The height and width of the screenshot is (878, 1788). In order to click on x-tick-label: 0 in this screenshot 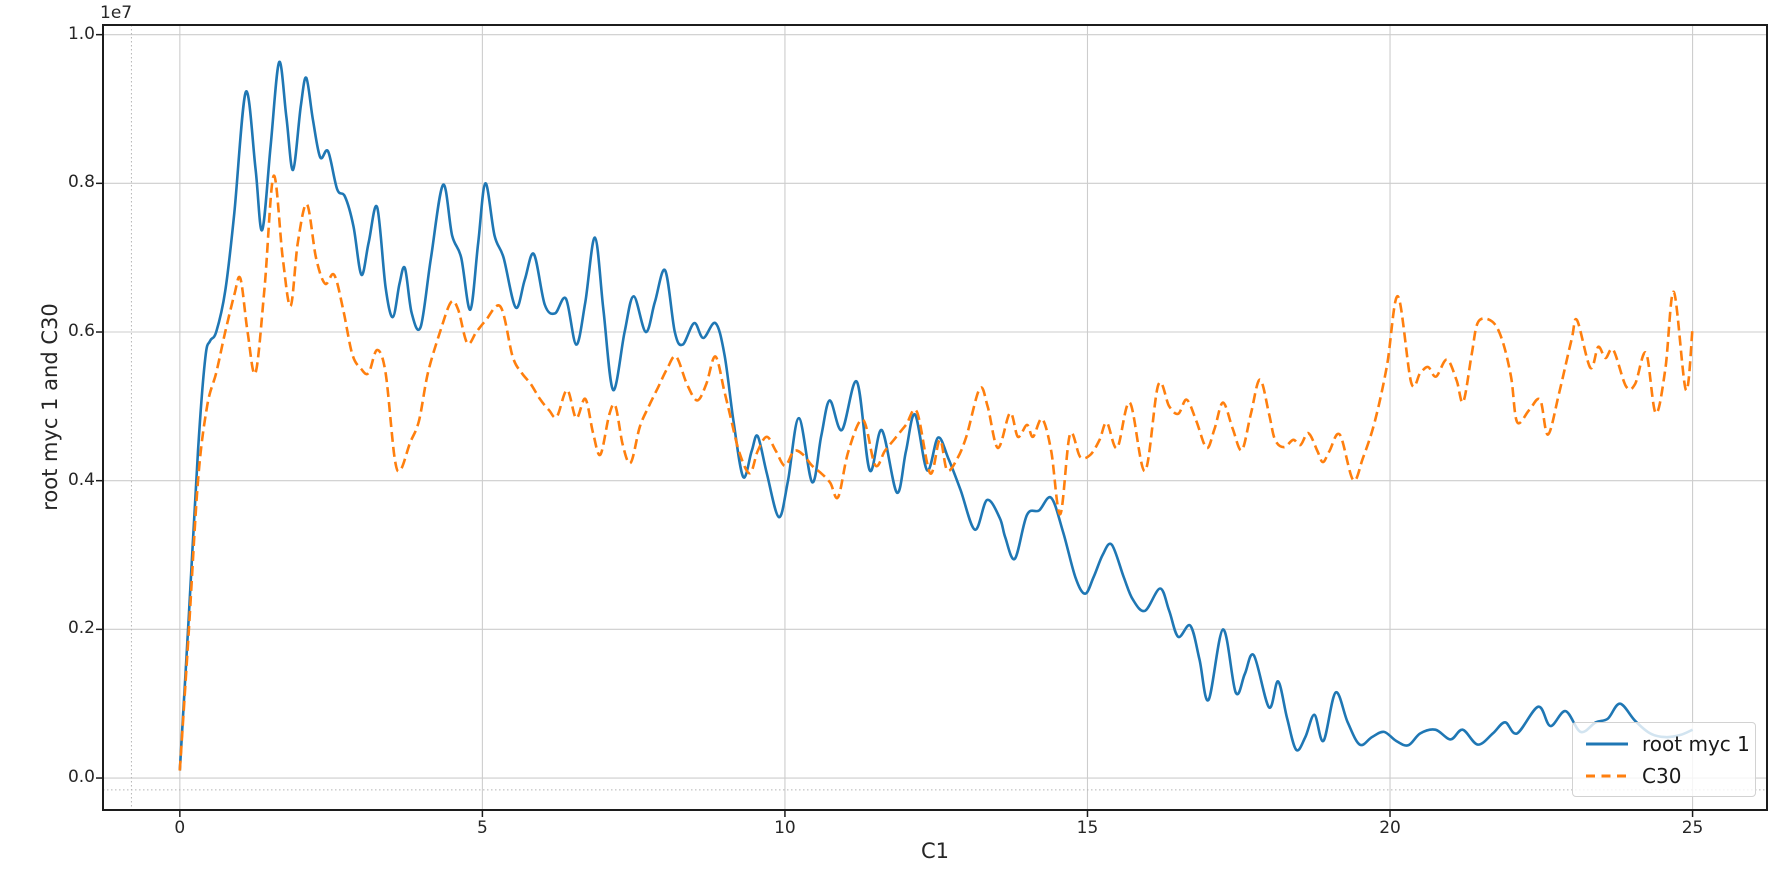, I will do `click(180, 828)`.